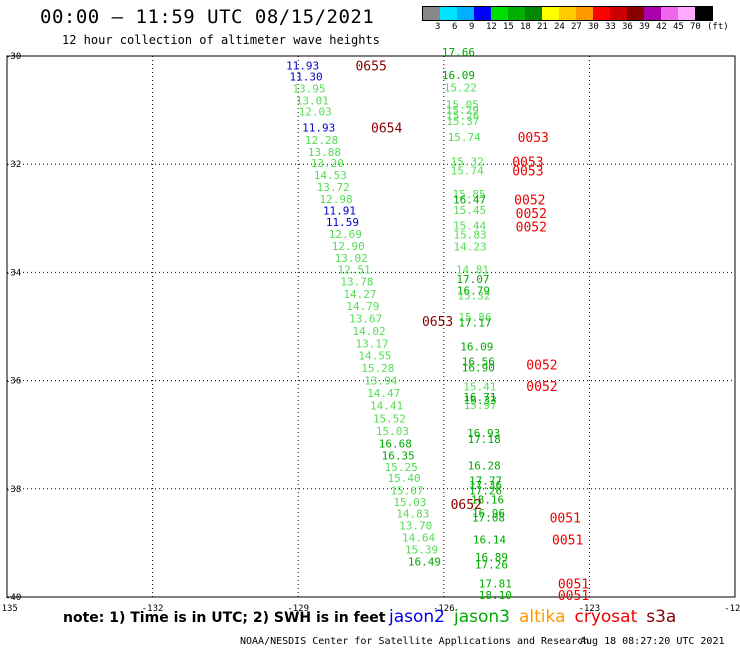 This screenshot has height=650, width=740. Describe the element at coordinates (356, 282) in the screenshot. I see `swh-value: 13.78` at that location.